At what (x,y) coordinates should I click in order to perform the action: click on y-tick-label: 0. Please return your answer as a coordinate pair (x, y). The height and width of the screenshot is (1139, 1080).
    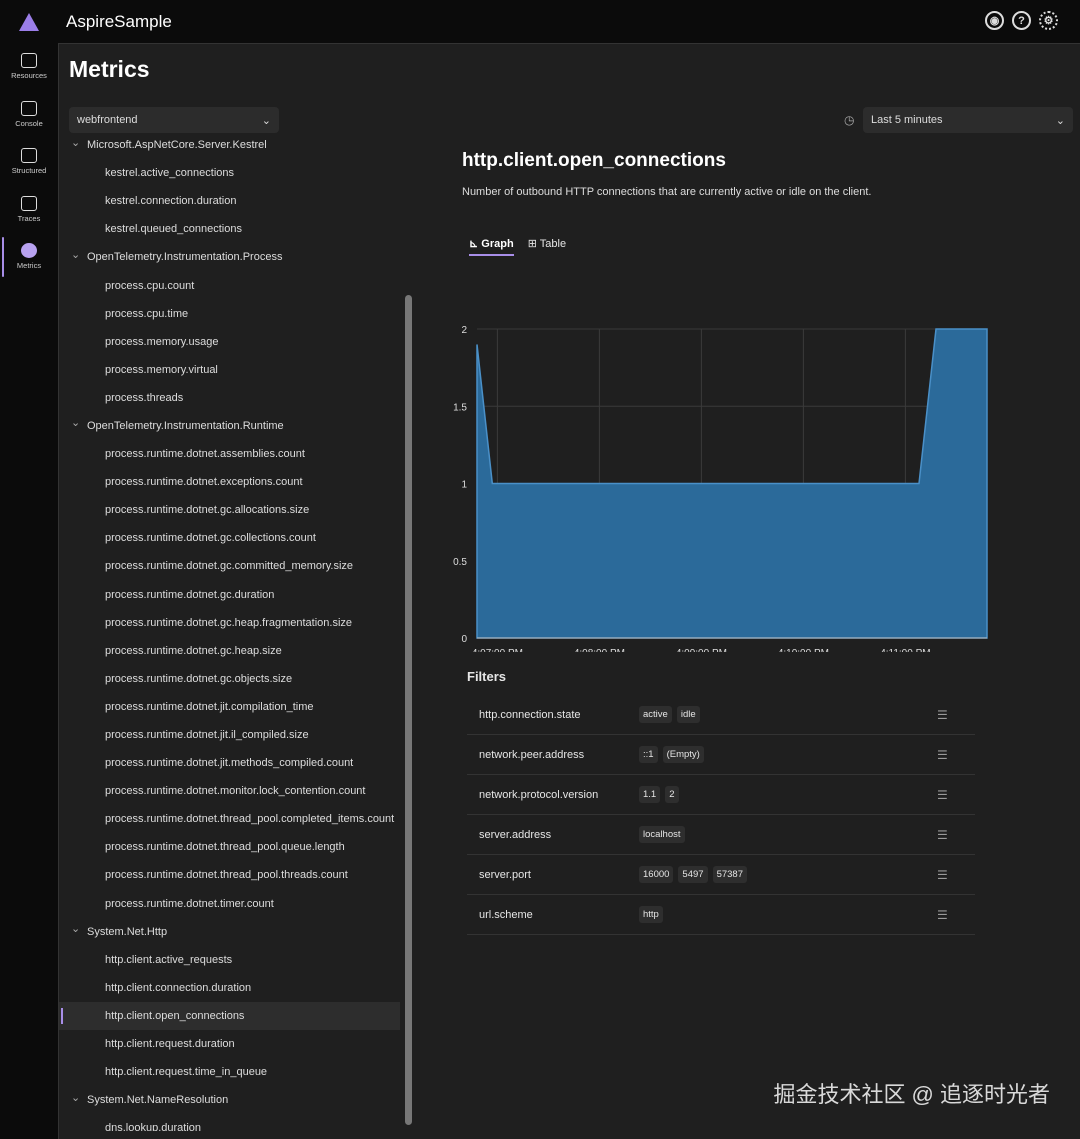
    Looking at the image, I should click on (464, 639).